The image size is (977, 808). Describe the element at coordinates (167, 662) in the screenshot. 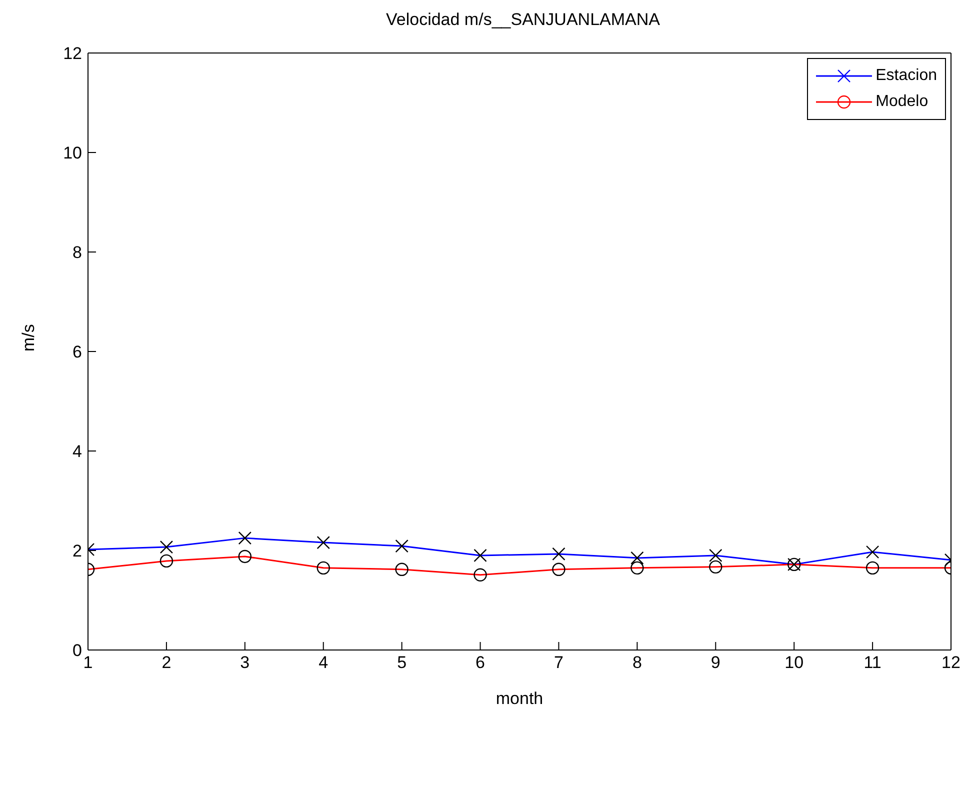

I see `x-tick-label: 2` at that location.